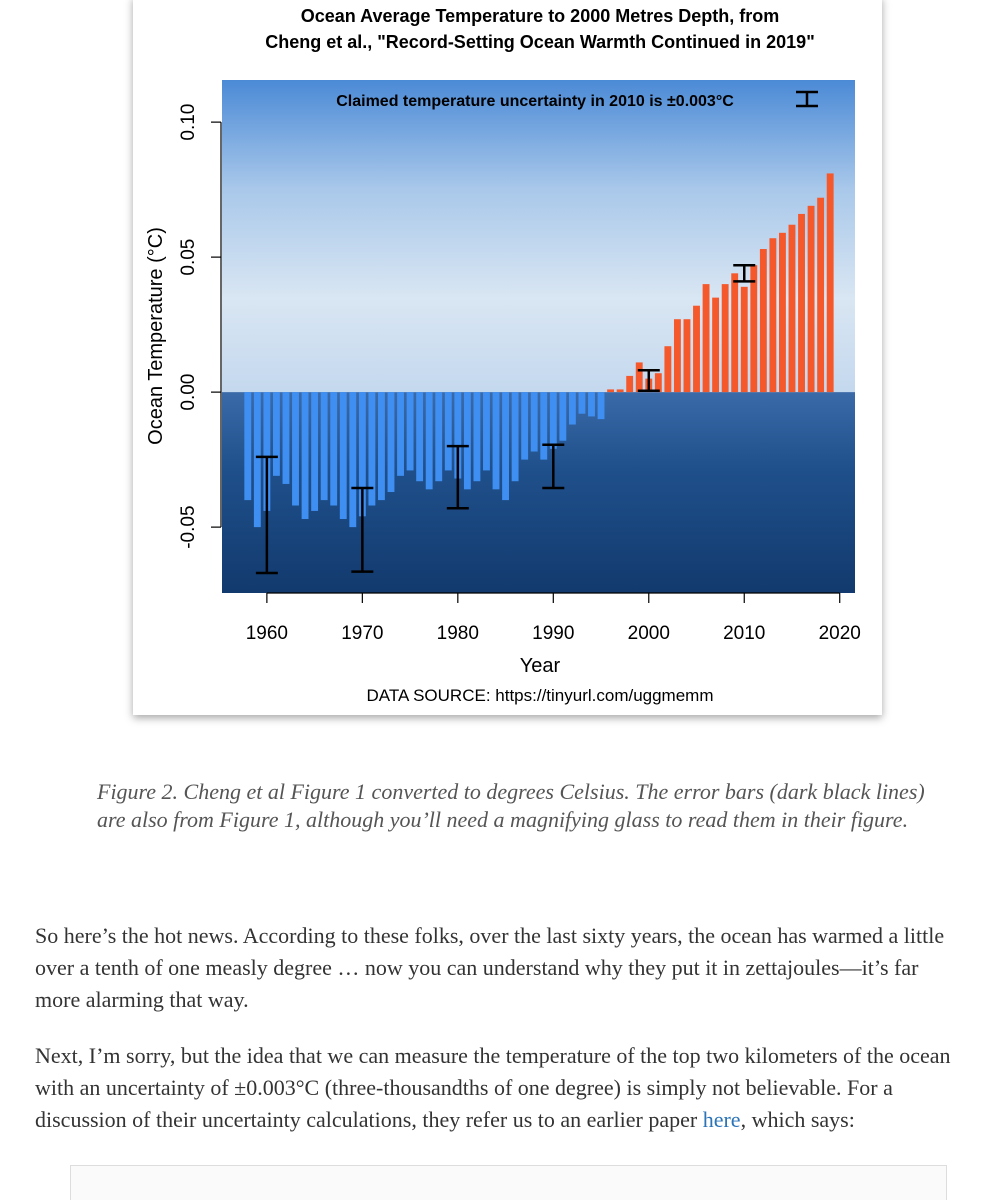 This screenshot has width=993, height=1200. What do you see at coordinates (267, 633) in the screenshot?
I see `x-tick-label: 1960` at bounding box center [267, 633].